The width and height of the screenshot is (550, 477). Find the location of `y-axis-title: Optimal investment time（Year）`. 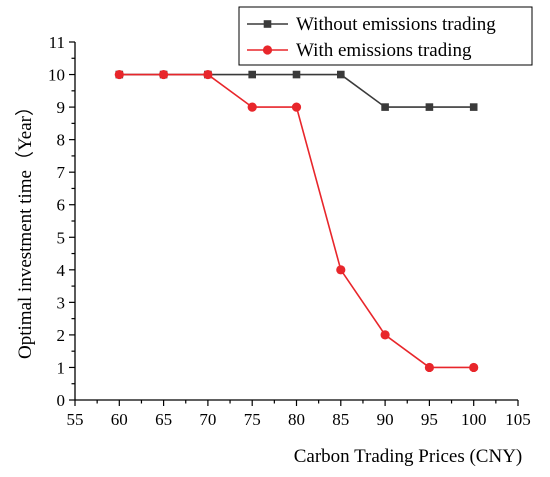

y-axis-title: Optimal investment time（Year） is located at coordinates (25, 228).